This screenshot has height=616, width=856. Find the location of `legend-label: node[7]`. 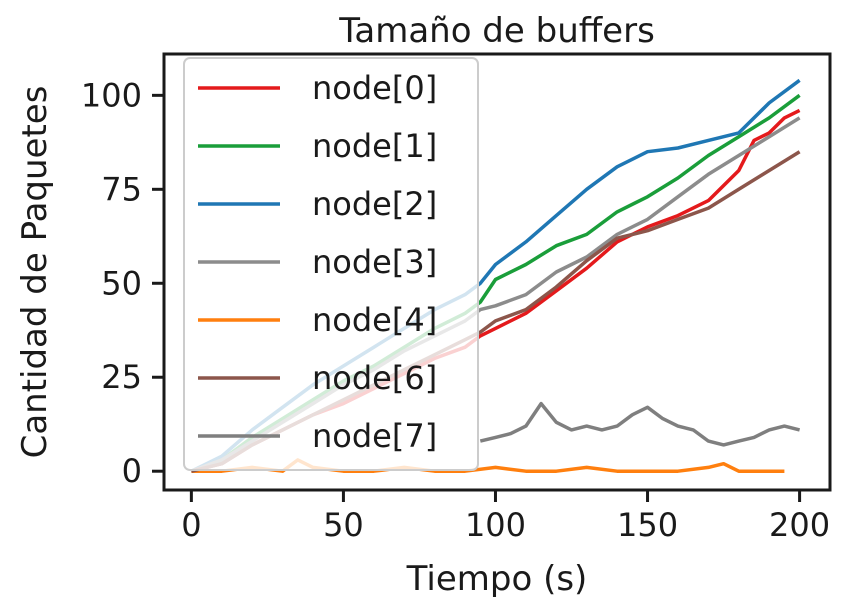

legend-label: node[7] is located at coordinates (374, 436).